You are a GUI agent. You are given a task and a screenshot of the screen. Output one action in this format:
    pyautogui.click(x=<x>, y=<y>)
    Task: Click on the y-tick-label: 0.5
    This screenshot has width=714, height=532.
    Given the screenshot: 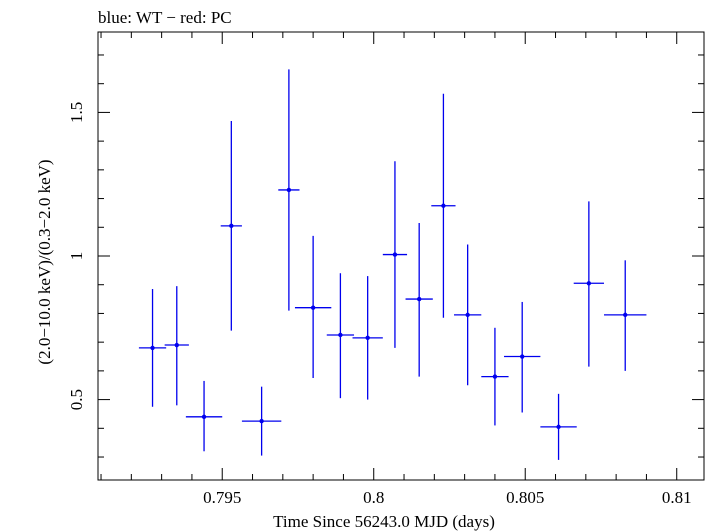 What is the action you would take?
    pyautogui.click(x=76, y=399)
    